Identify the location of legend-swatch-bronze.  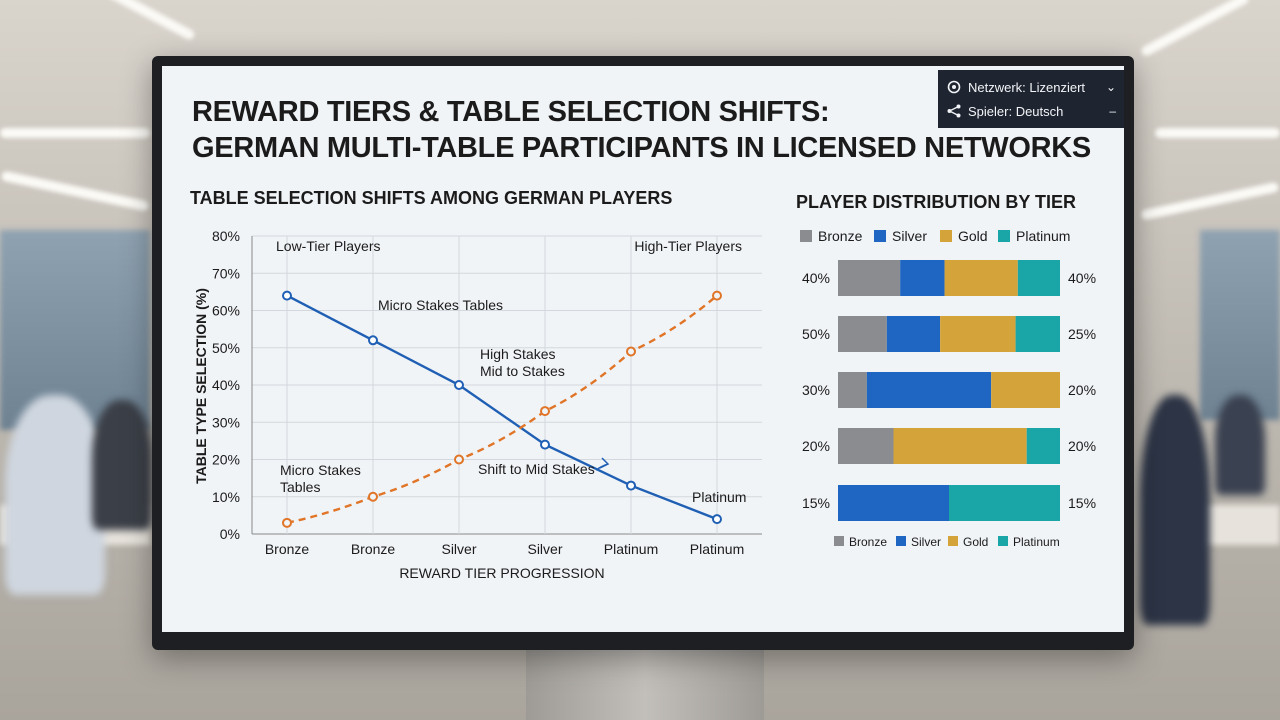
(806, 236).